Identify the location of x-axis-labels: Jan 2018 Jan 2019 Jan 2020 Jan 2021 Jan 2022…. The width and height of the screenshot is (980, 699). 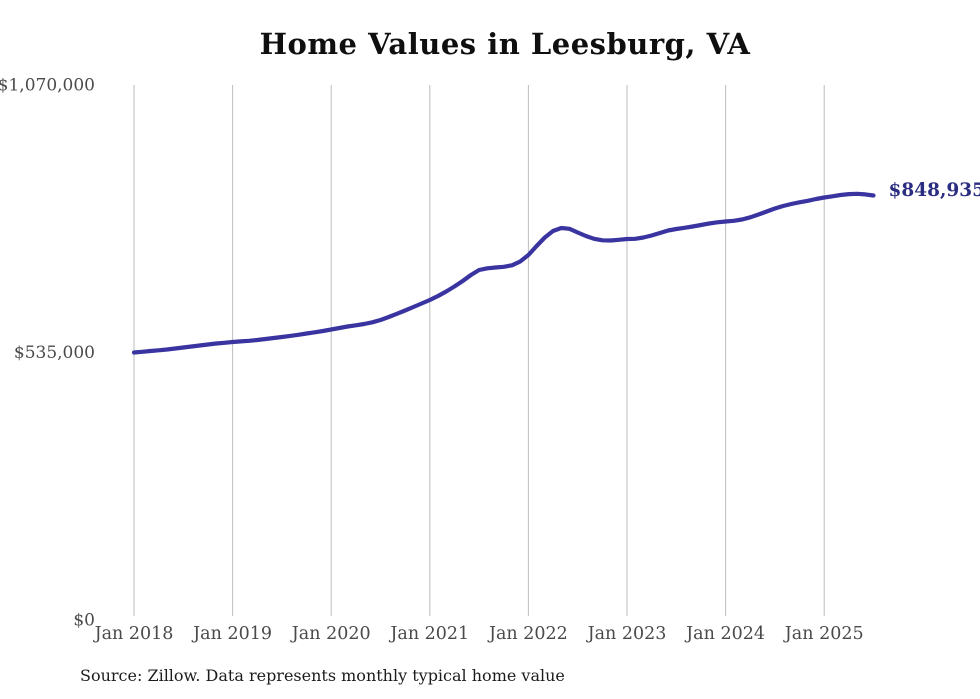
(478, 634).